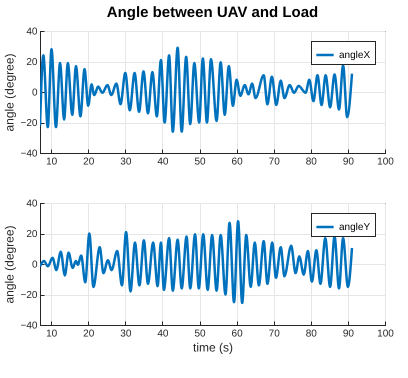 The height and width of the screenshot is (378, 408). I want to click on legend-label: angleX, so click(354, 55).